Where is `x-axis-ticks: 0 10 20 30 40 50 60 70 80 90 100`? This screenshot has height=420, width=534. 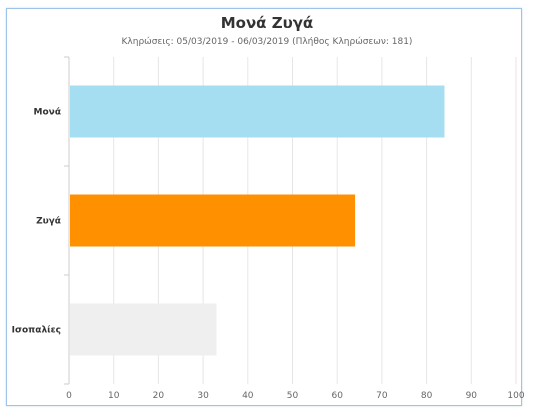
x-axis-ticks: 0 10 20 30 40 50 60 70 80 90 100 is located at coordinates (295, 396).